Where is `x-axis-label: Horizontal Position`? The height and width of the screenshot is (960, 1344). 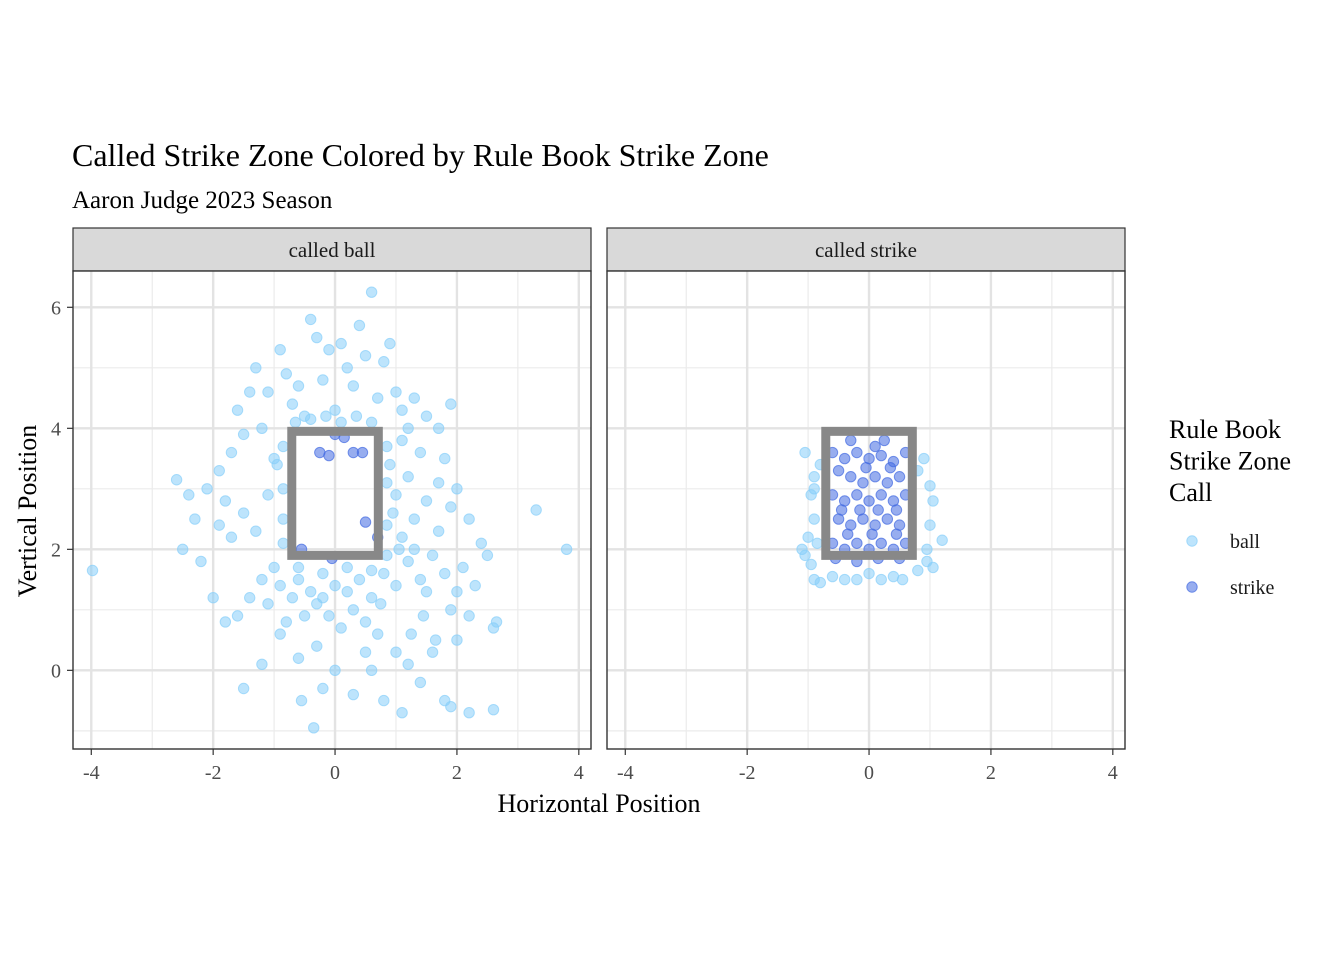
x-axis-label: Horizontal Position is located at coordinates (599, 803).